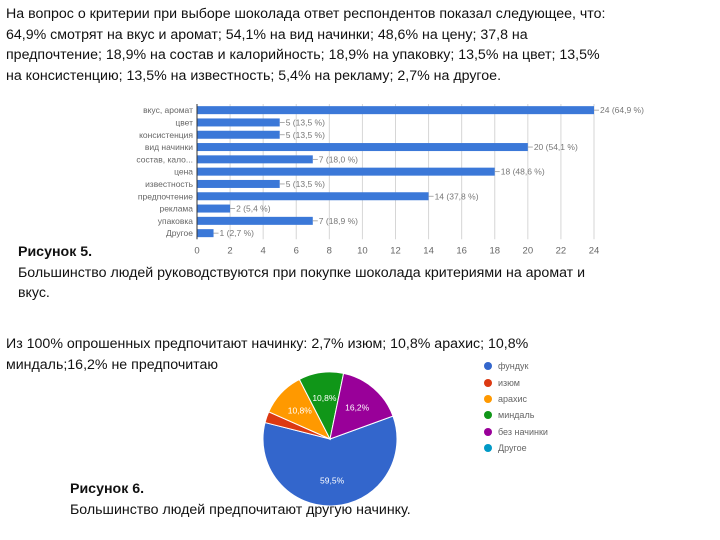  Describe the element at coordinates (34, 293) in the screenshot. I see `figure5-caption-line: вкус.` at that location.